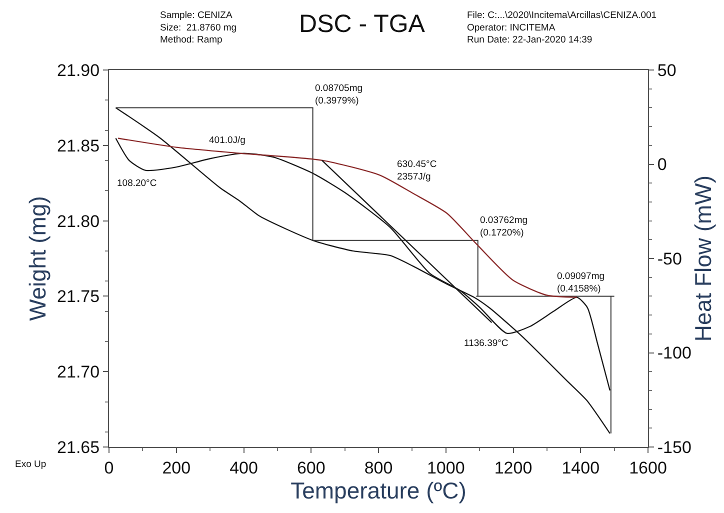 This screenshot has height=513, width=724. I want to click on x-tick-label: 0, so click(109, 468).